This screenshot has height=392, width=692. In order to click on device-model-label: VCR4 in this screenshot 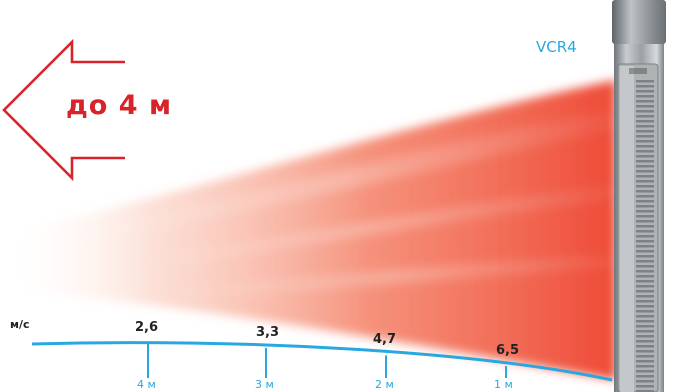, I will do `click(556, 47)`.